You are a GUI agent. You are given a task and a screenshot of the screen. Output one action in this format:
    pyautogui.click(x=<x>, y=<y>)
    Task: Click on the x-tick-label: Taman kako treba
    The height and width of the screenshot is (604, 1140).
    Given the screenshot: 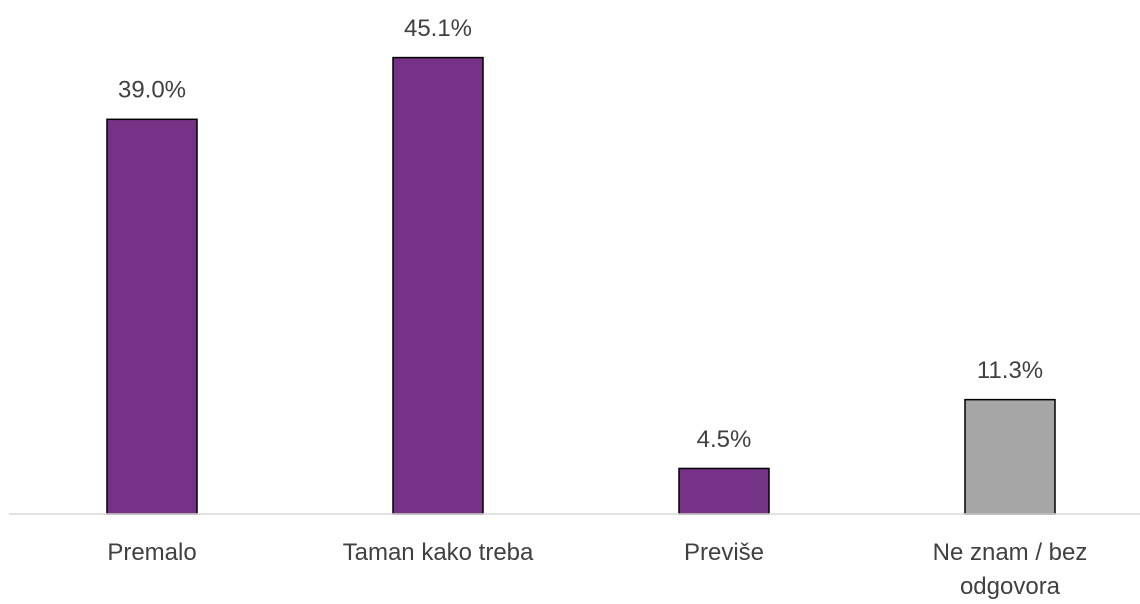 What is the action you would take?
    pyautogui.click(x=438, y=552)
    